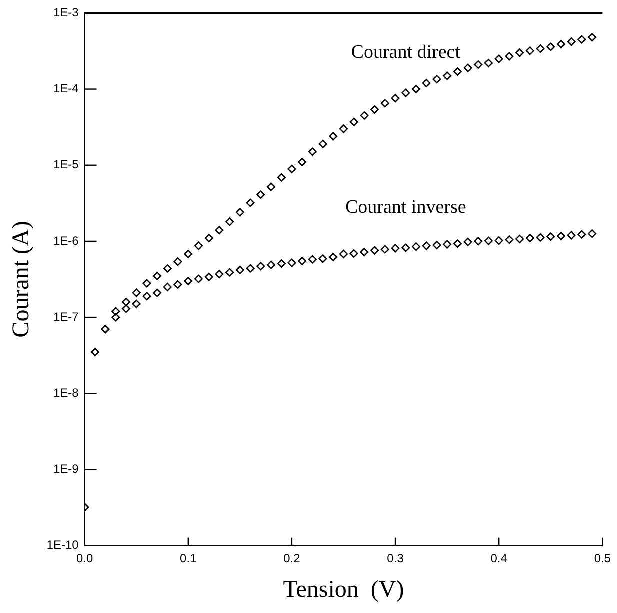  What do you see at coordinates (66, 13) in the screenshot?
I see `y-tick-label: 1E-3` at bounding box center [66, 13].